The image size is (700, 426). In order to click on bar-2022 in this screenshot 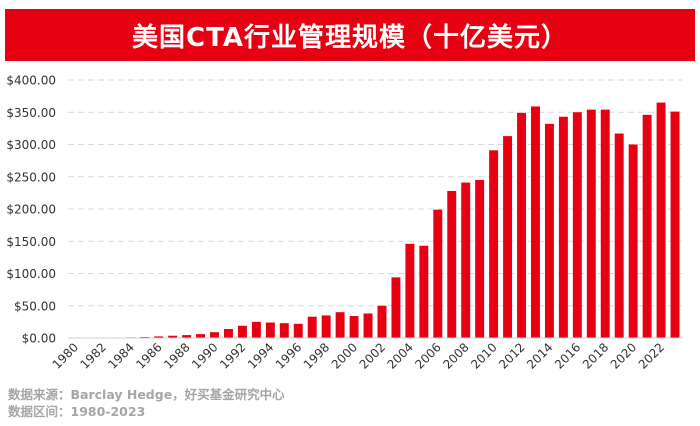, I will do `click(661, 220)`.